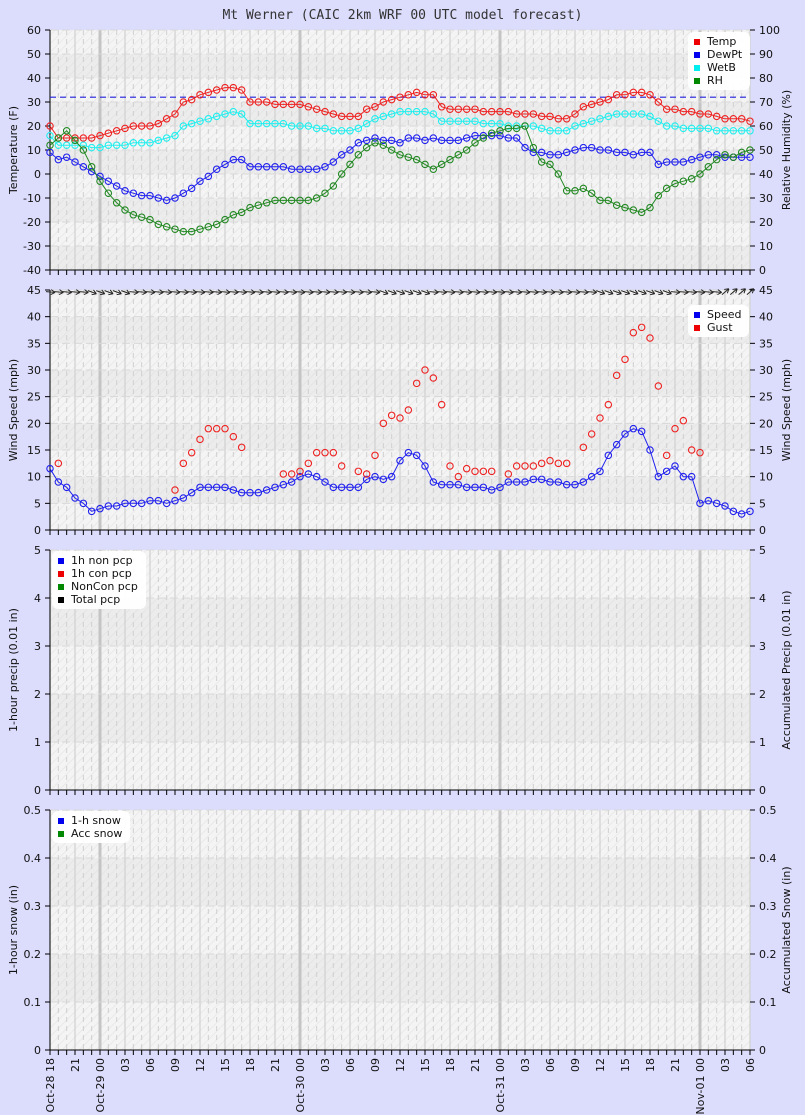 The width and height of the screenshot is (805, 1115). What do you see at coordinates (104, 586) in the screenshot?
I see `legend-label: NonCon pcp` at bounding box center [104, 586].